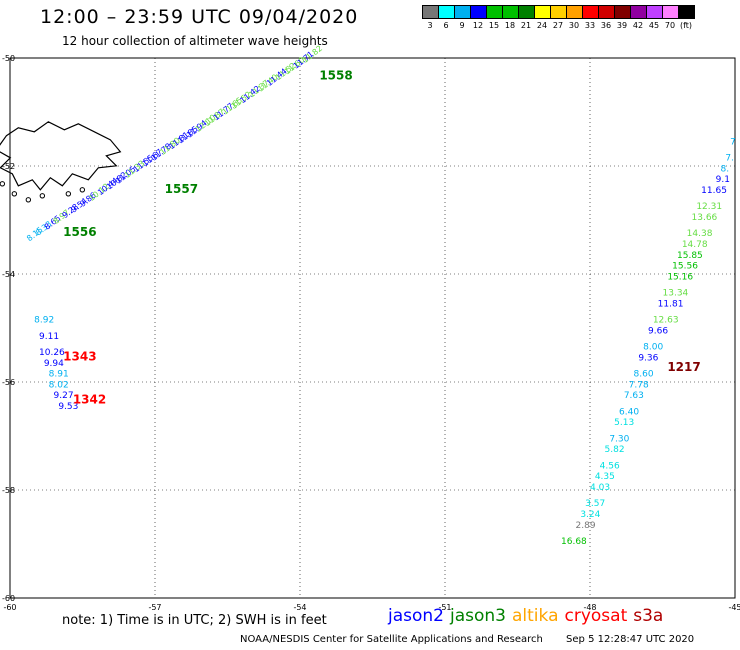  Describe the element at coordinates (335, 76) in the screenshot. I see `time-label: 1558` at that location.